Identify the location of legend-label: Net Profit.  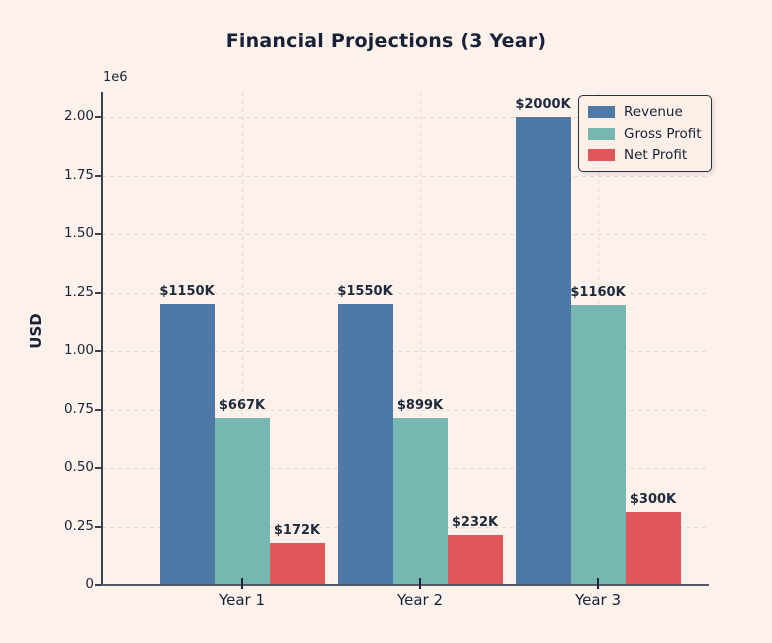
(656, 154).